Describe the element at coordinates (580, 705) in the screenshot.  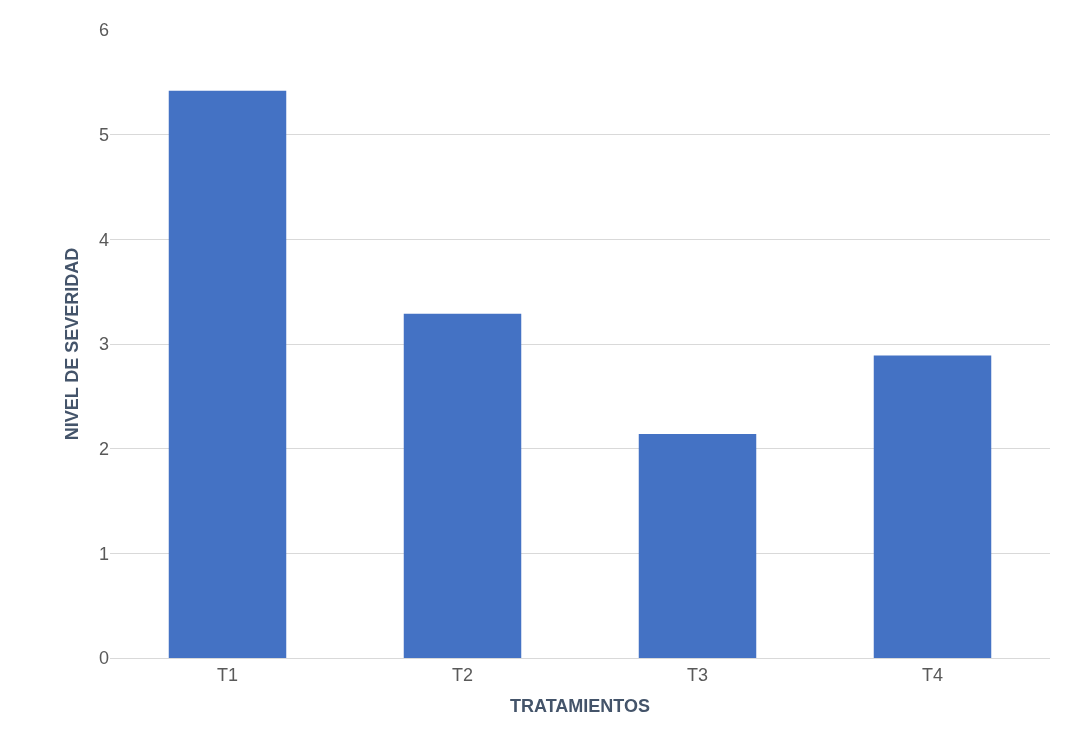
I see `x-axis-title: TRATAMIENTOS` at that location.